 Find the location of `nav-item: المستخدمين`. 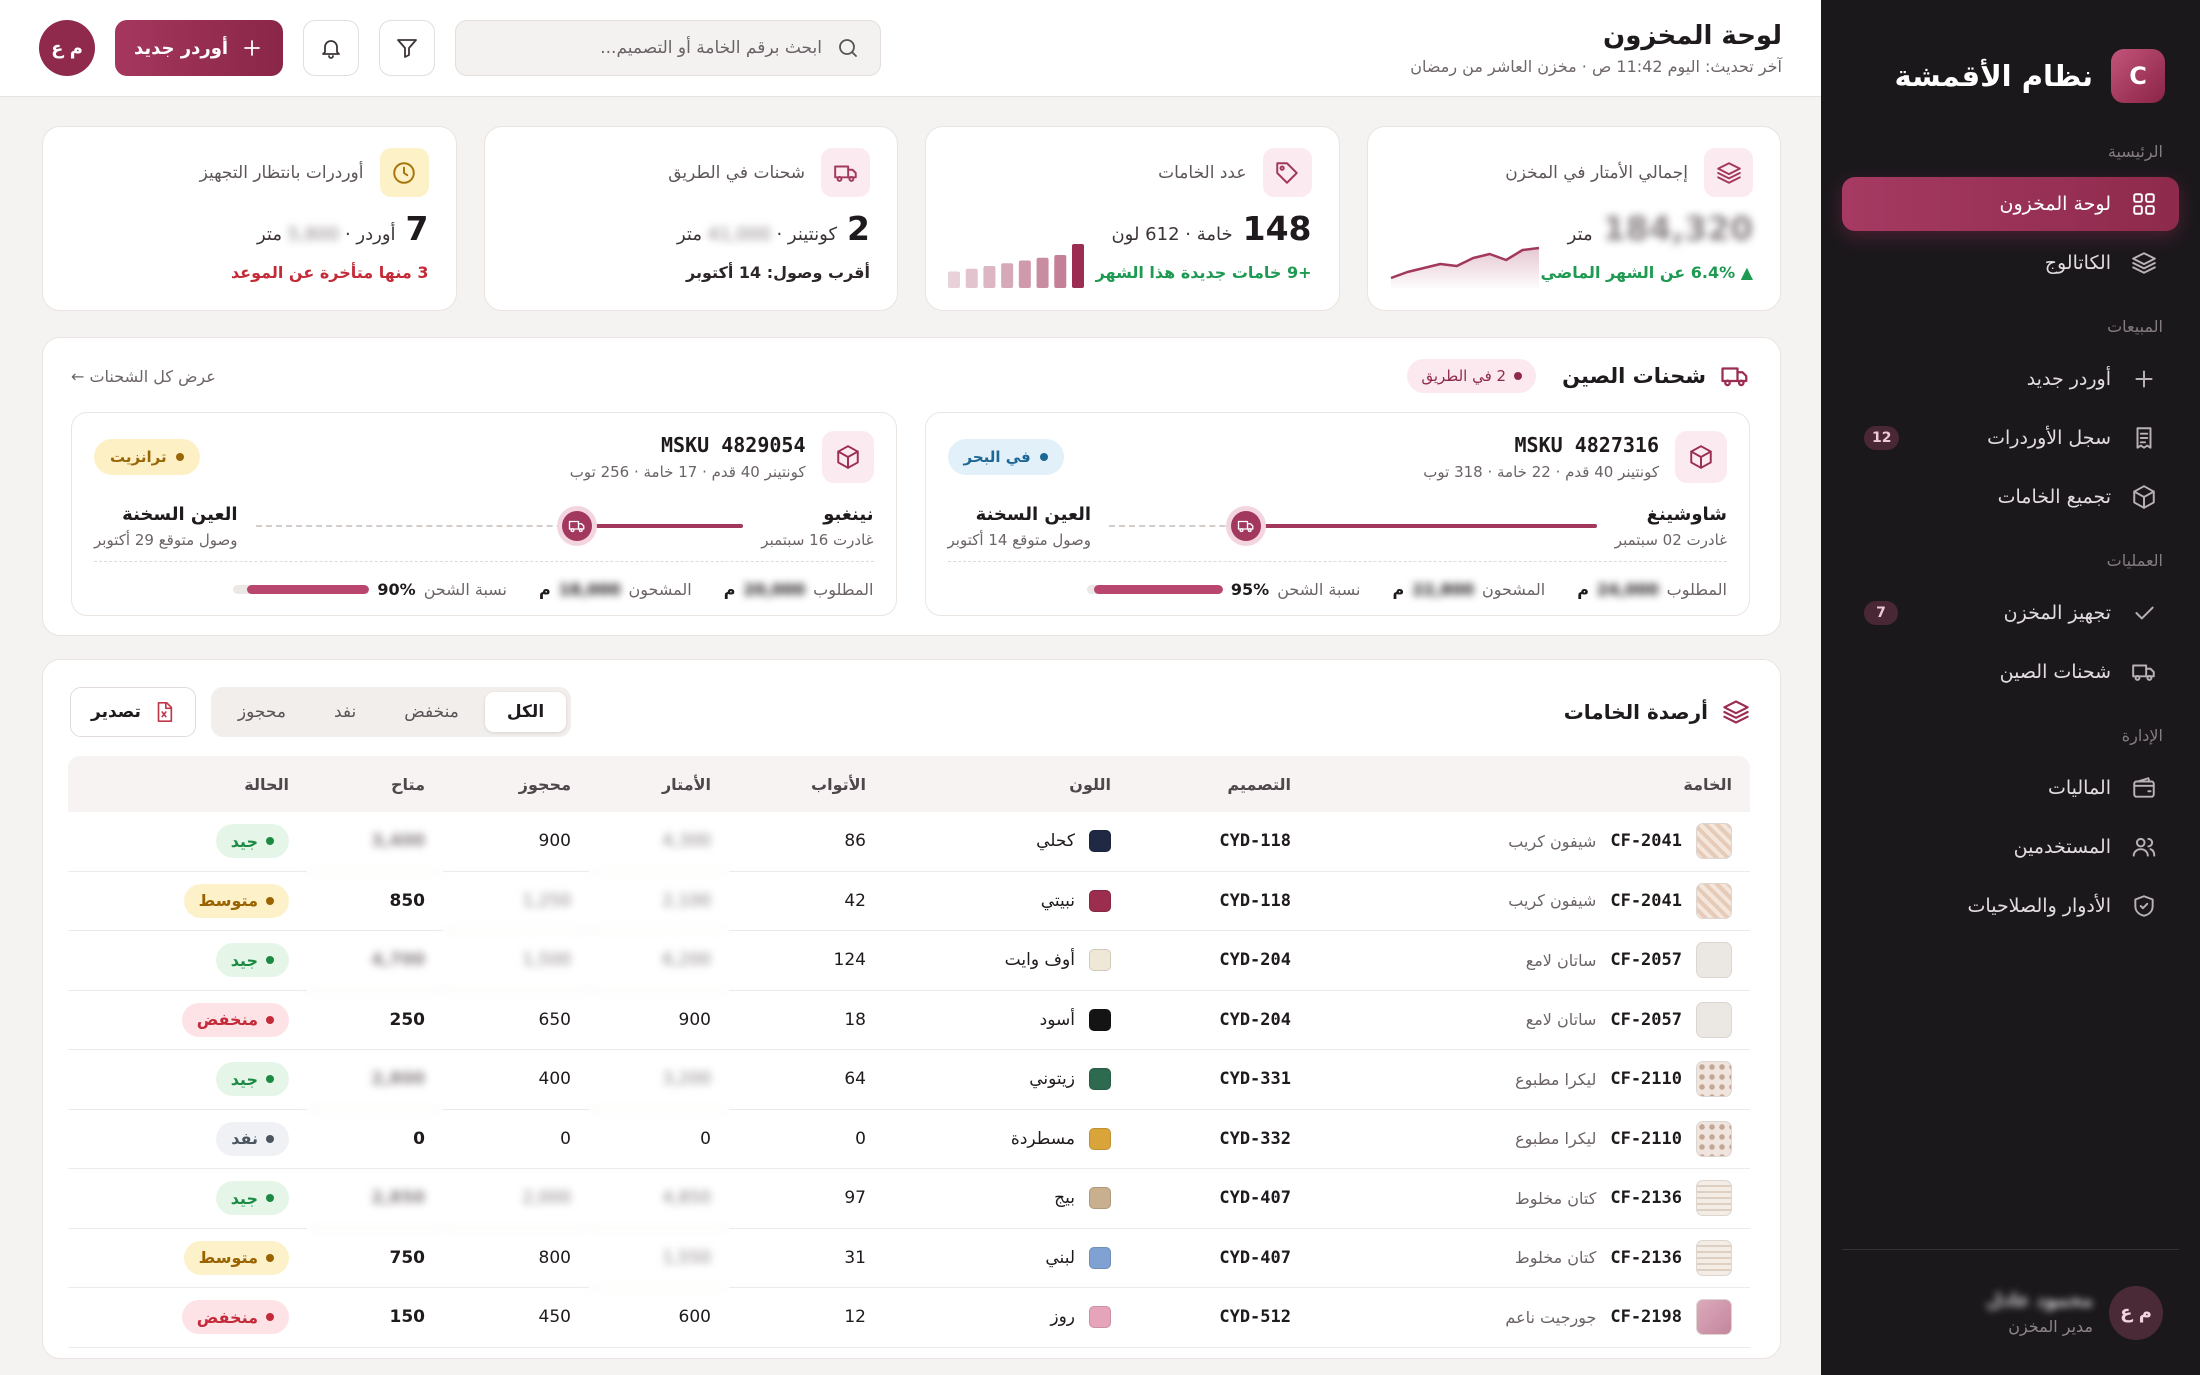

nav-item: المستخدمين is located at coordinates (2010, 847).